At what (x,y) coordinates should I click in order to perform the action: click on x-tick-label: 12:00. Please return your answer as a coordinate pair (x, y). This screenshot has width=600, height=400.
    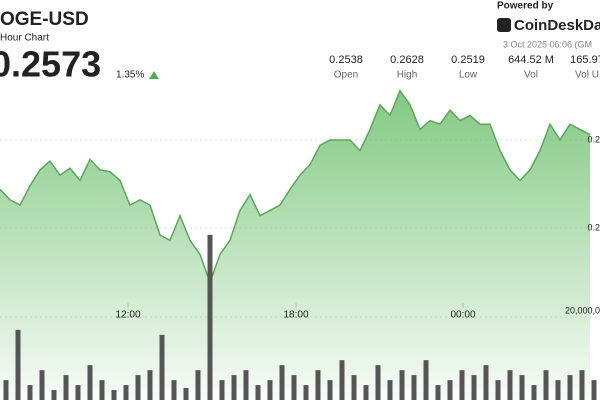
    Looking at the image, I should click on (127, 315).